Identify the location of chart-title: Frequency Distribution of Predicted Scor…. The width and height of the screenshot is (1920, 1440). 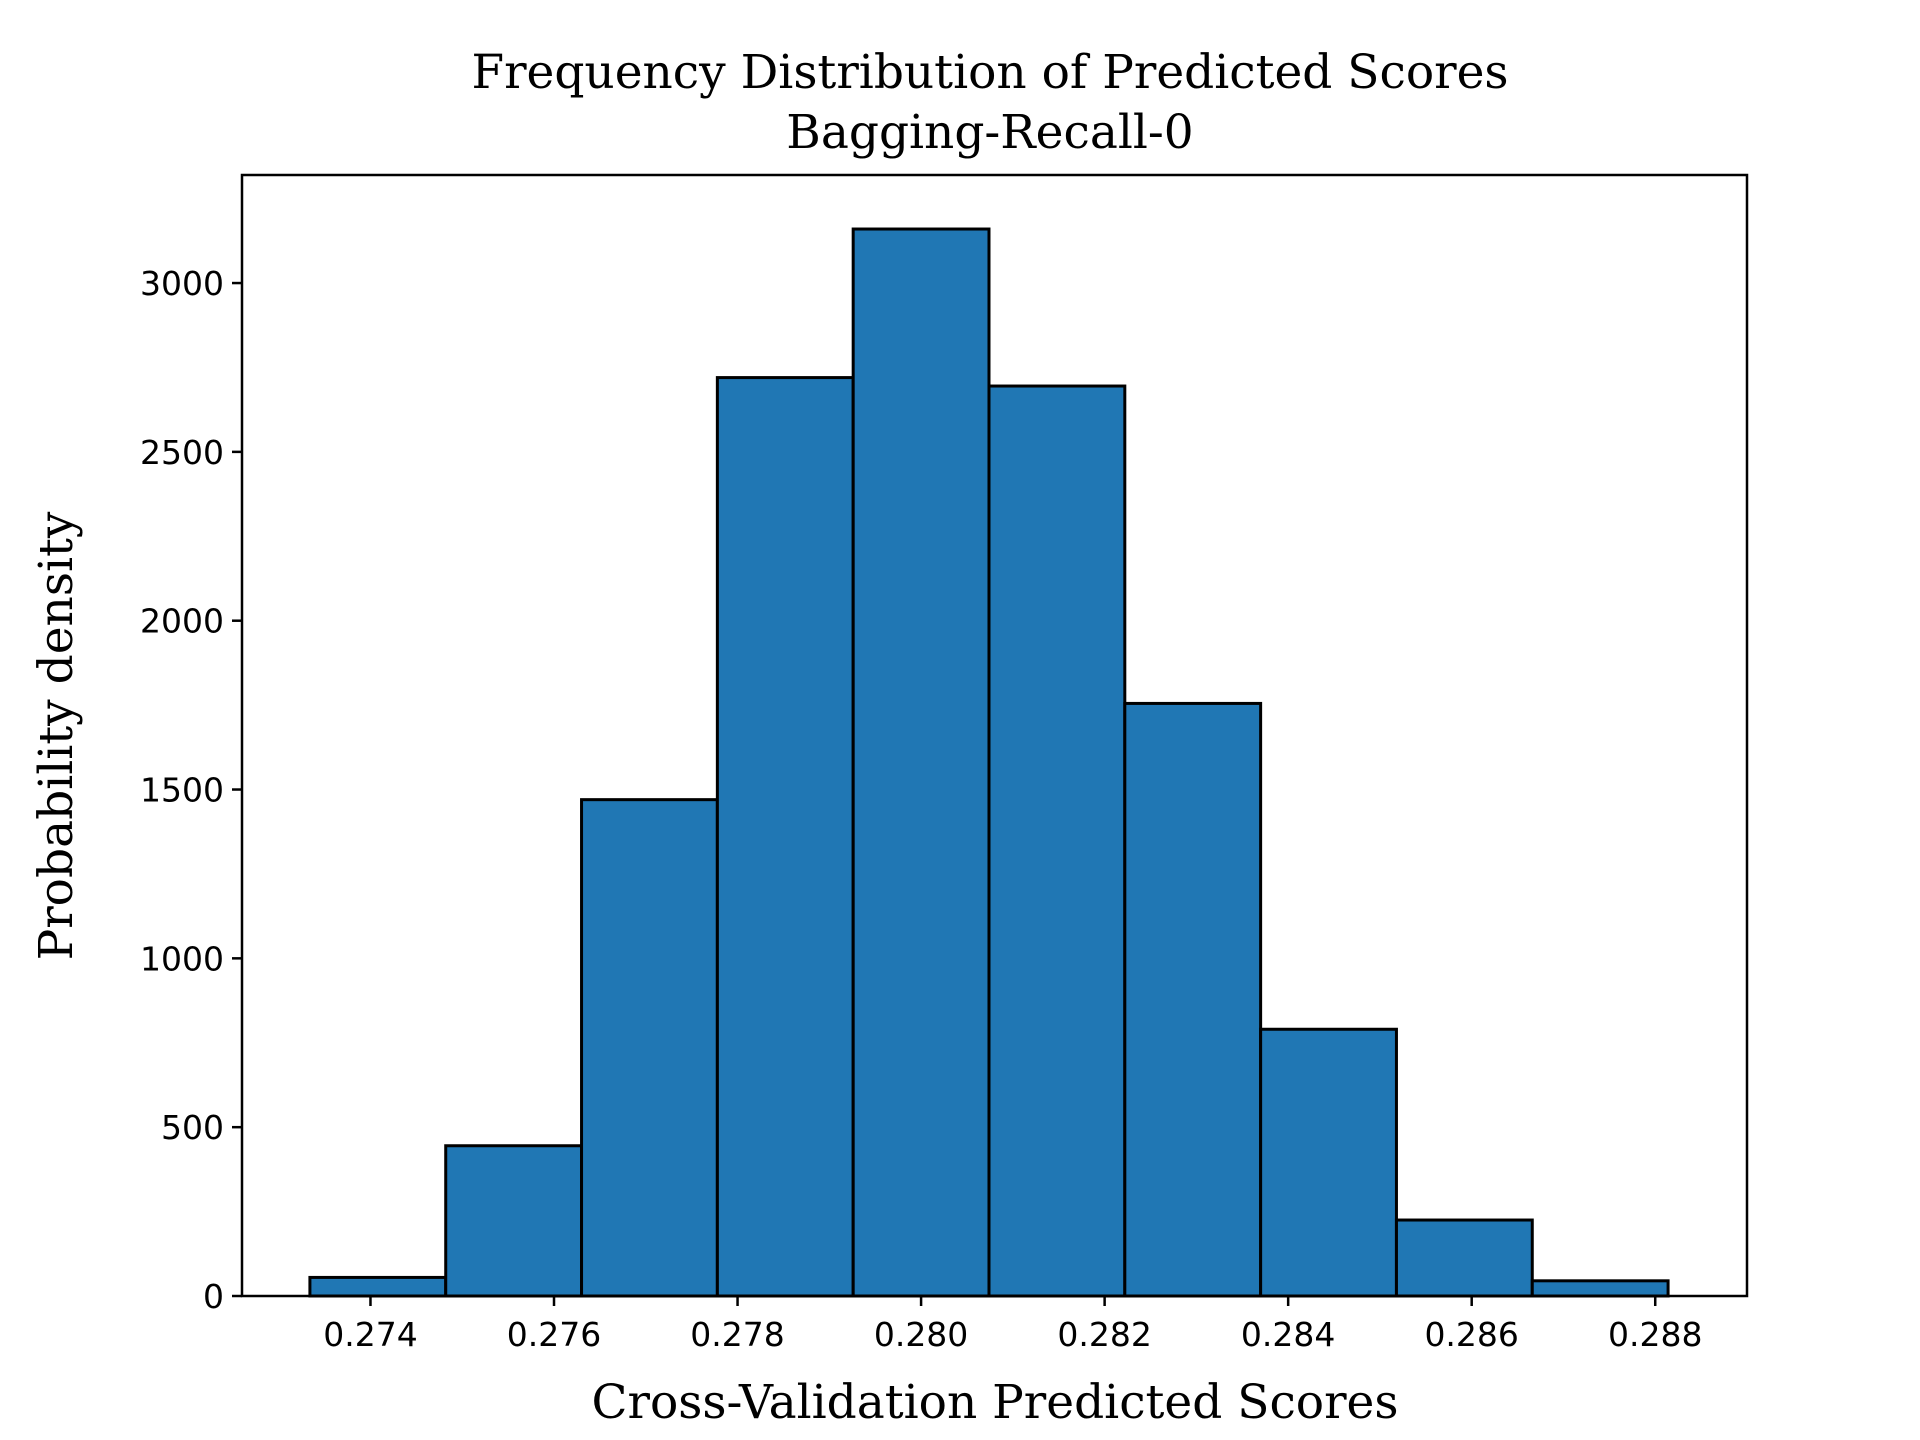
(989, 72).